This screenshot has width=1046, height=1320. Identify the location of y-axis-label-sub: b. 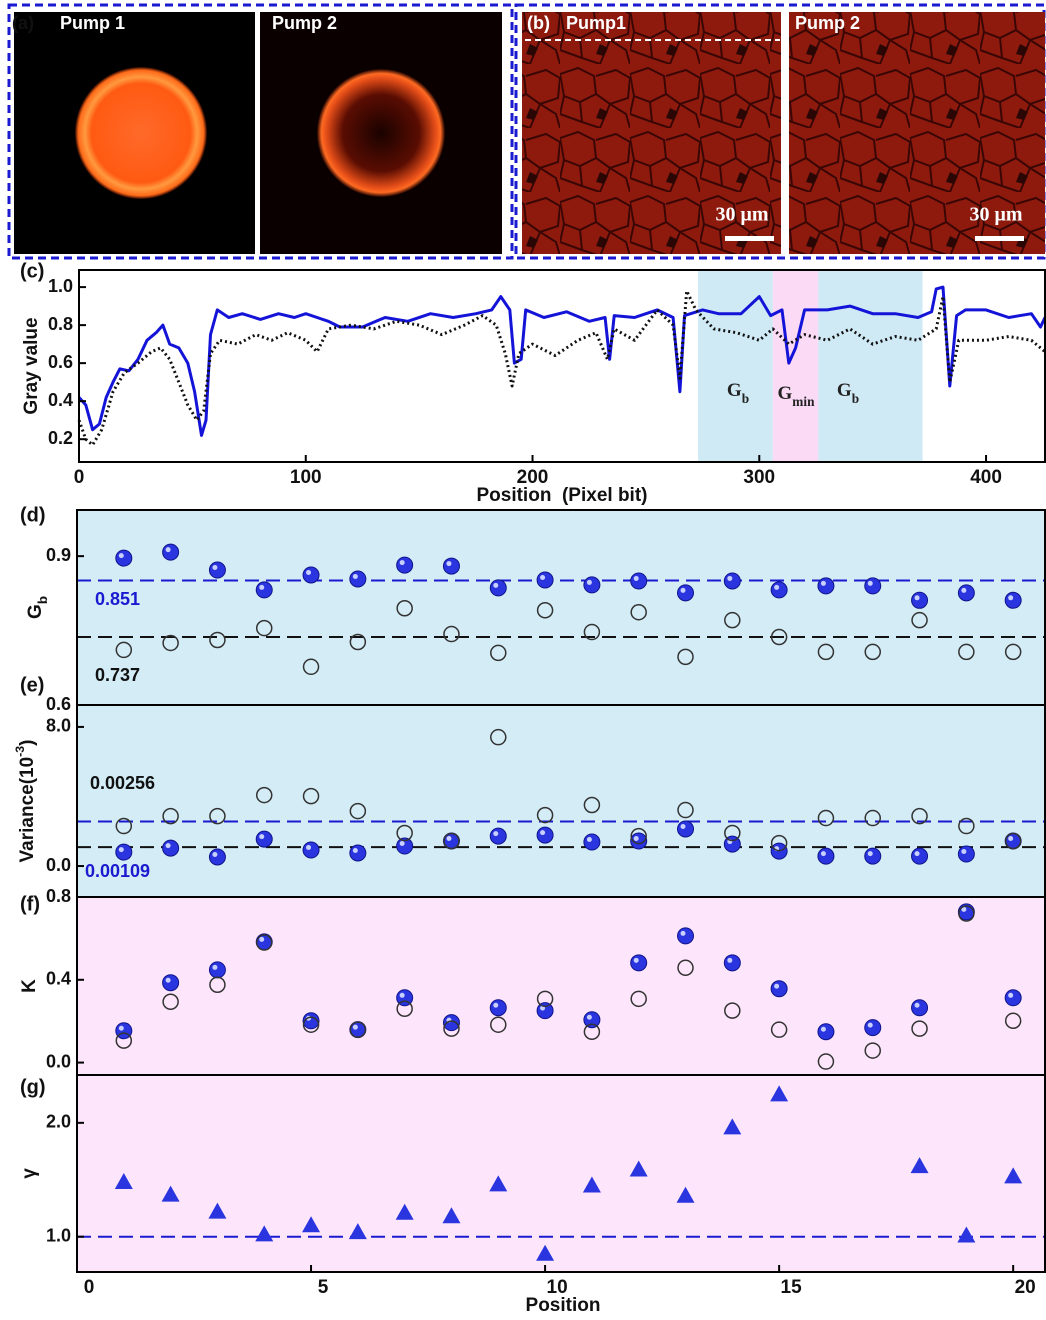
(42, 600).